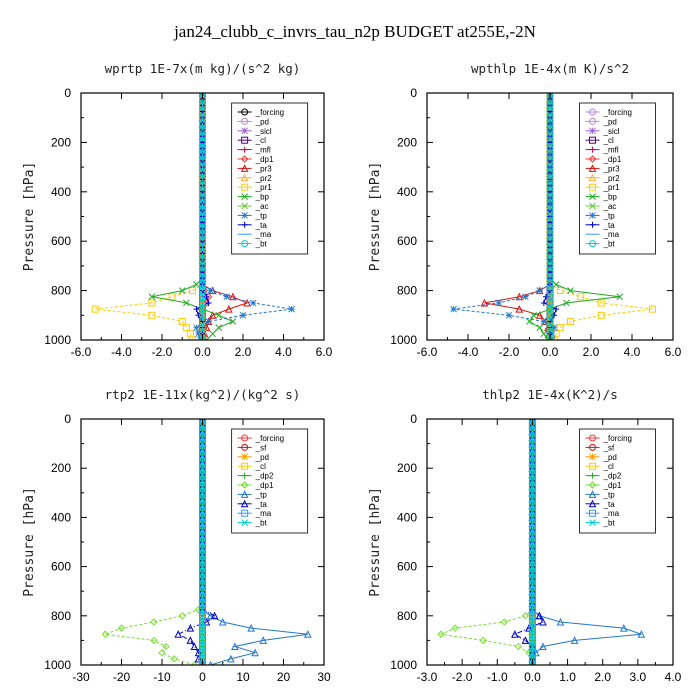 Image resolution: width=700 pixels, height=700 pixels. What do you see at coordinates (270, 481) in the screenshot?
I see `legend: _forcing_sf_pd_cl_dp2_dp1_tp_ta_ma_bt` at bounding box center [270, 481].